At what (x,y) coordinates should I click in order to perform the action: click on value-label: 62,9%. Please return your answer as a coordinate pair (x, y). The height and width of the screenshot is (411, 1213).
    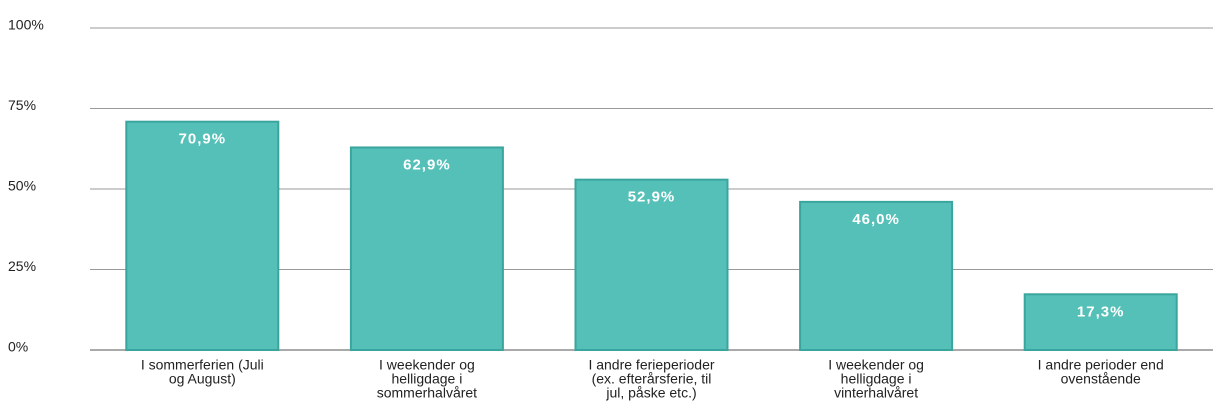
    Looking at the image, I should click on (427, 164).